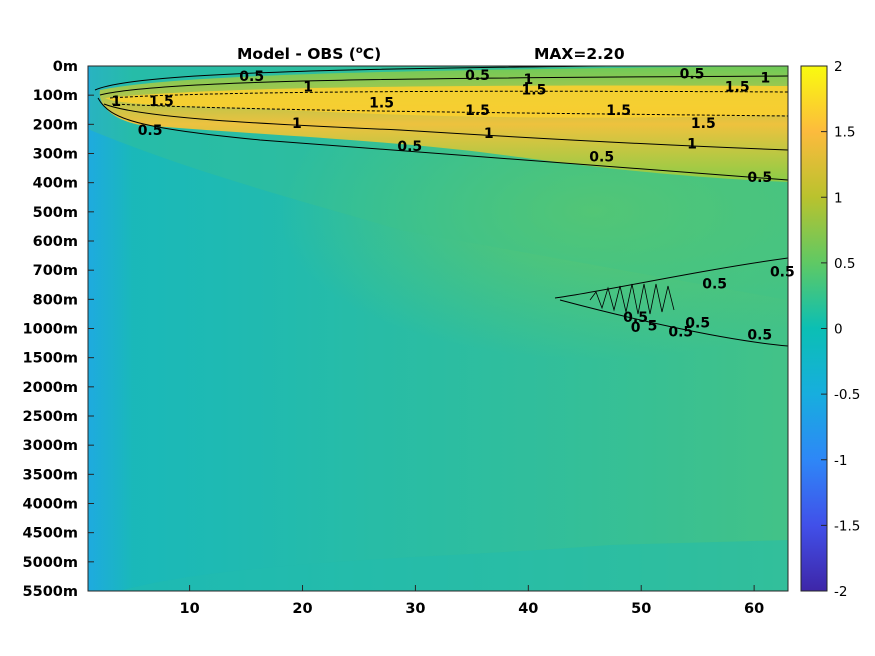 The image size is (875, 656). I want to click on colorbar-tick-label: 0.5, so click(844, 264).